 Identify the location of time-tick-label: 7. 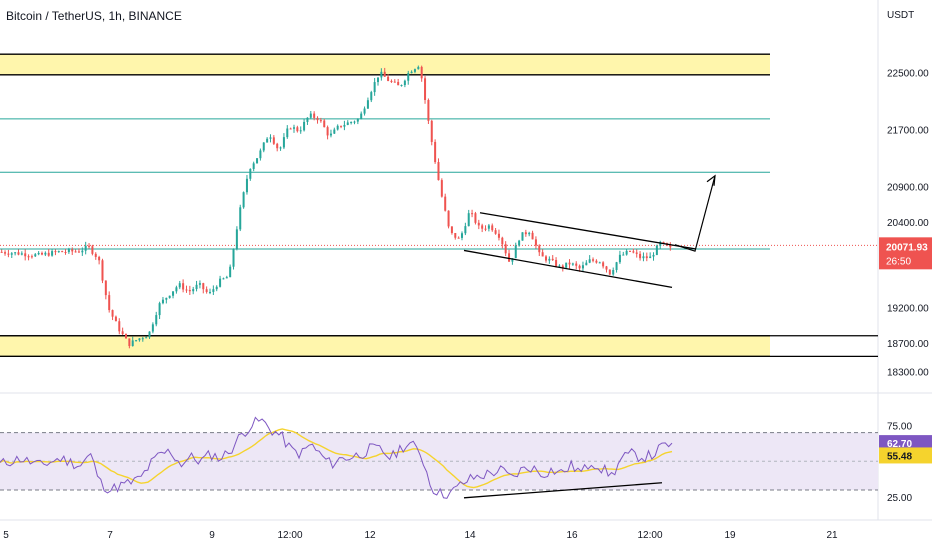
(110, 535).